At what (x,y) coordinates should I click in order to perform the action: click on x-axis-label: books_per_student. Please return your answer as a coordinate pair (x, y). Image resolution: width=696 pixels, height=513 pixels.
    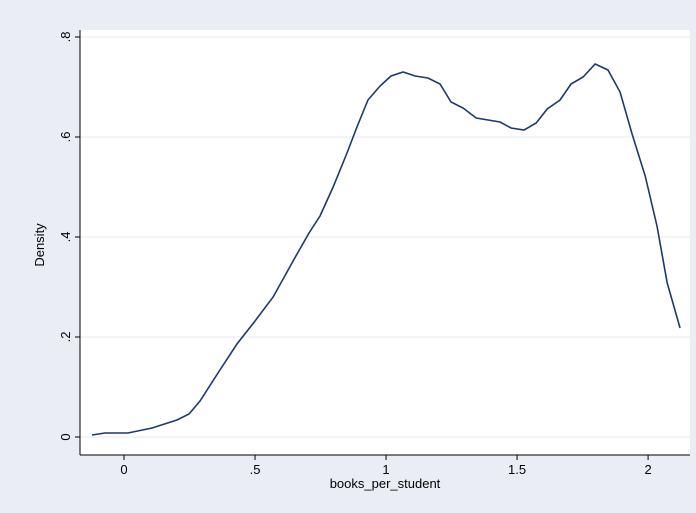
    Looking at the image, I should click on (385, 483).